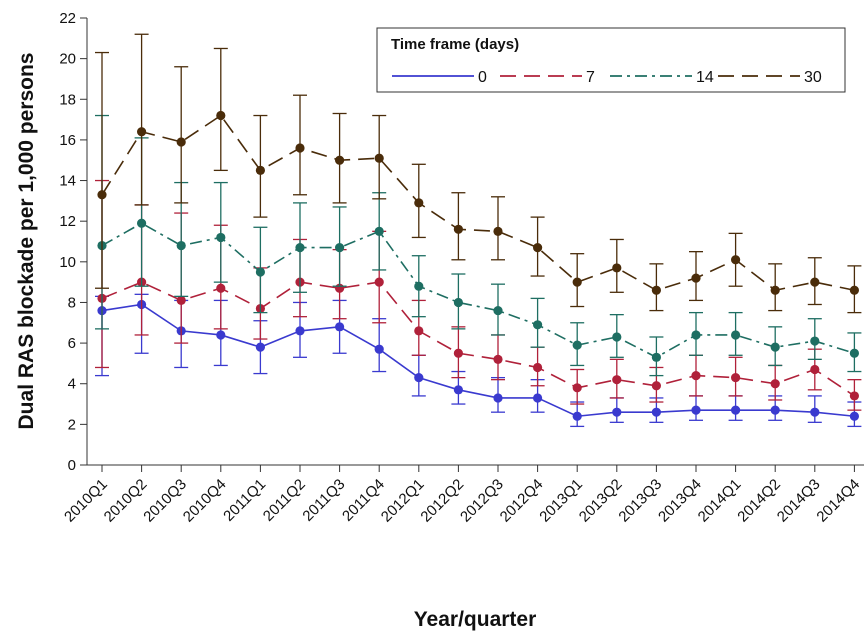 The width and height of the screenshot is (864, 640). I want to click on x-tick-label: 2011Q2, so click(284, 500).